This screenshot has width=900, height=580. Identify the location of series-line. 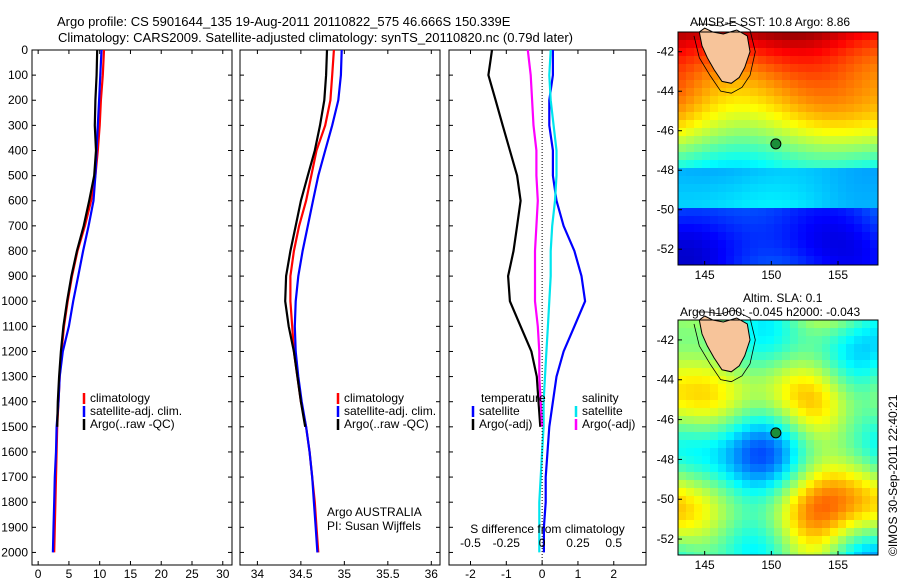
(318, 301).